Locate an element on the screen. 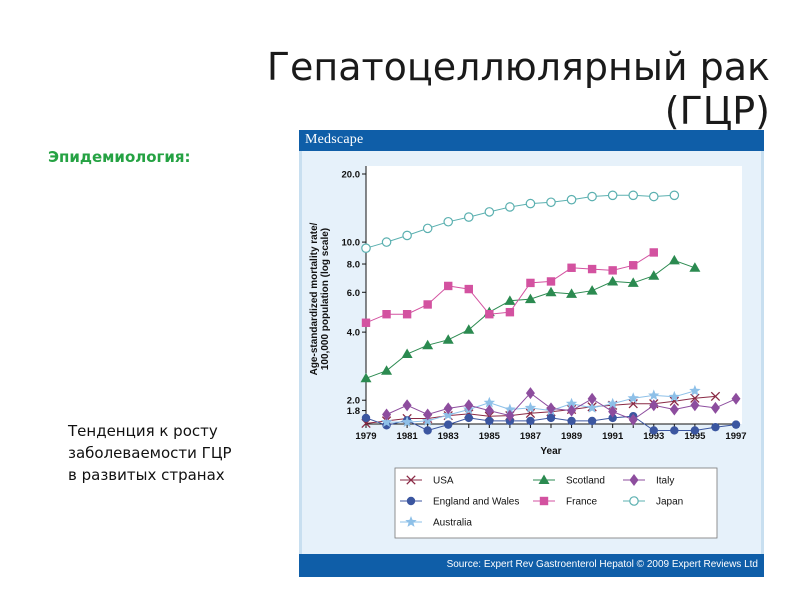 The height and width of the screenshot is (600, 800). x-tick-label: 1989 is located at coordinates (571, 436).